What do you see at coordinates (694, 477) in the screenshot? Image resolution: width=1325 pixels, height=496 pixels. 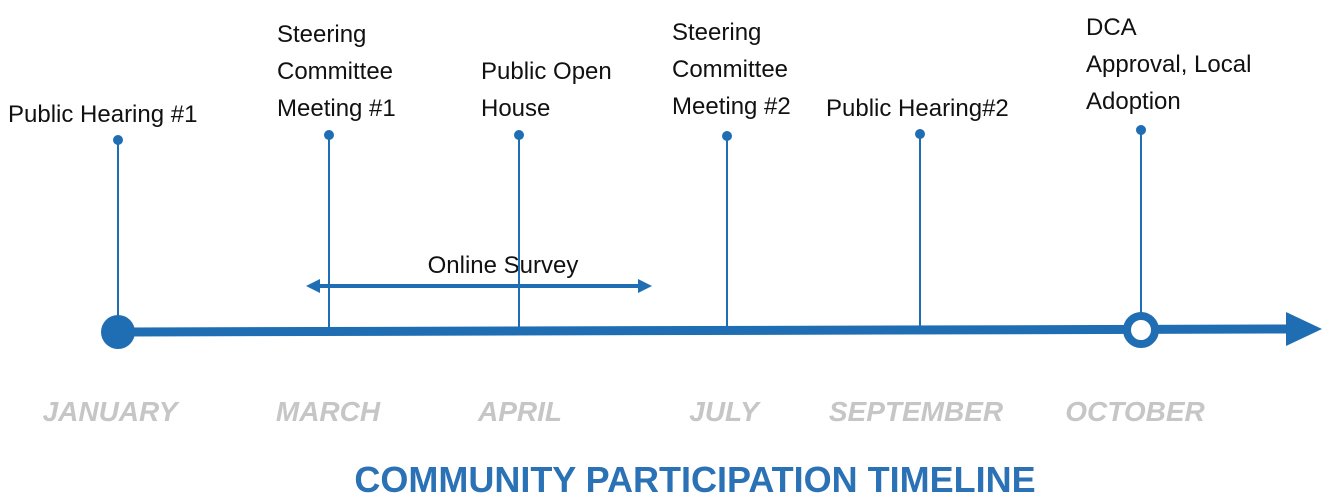 I see `title: COMMUNITY PARTICIPATION TIMELINE` at bounding box center [694, 477].